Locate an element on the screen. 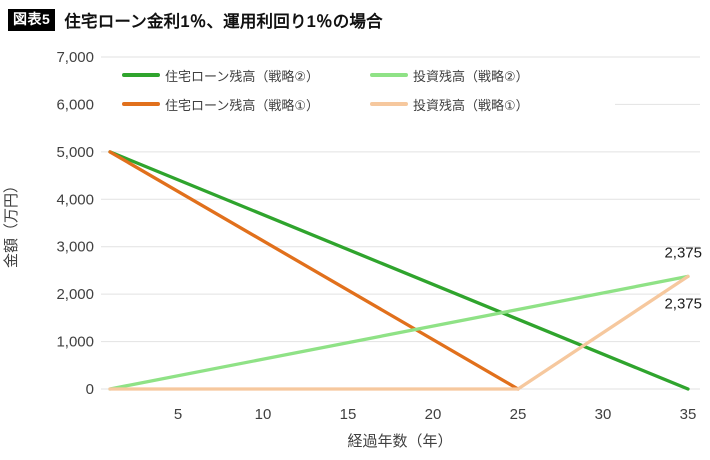  y-tick-label: 3,000 is located at coordinates (75, 247).